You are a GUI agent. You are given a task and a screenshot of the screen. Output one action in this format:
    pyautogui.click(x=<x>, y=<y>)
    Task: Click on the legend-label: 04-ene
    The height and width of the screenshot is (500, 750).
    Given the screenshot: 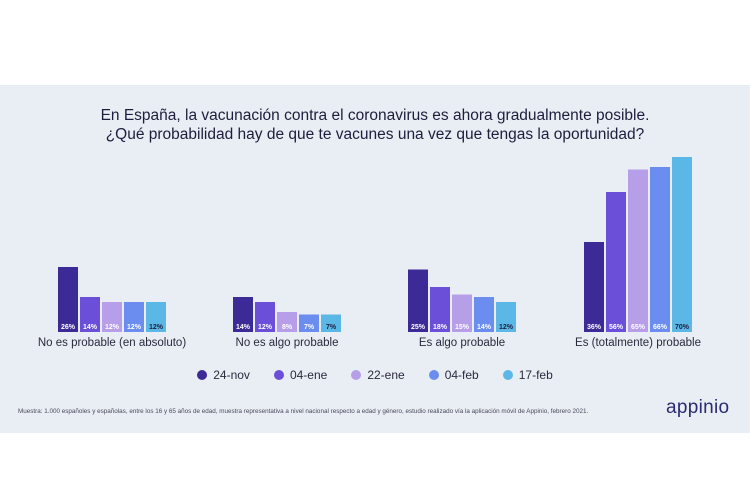 What is the action you would take?
    pyautogui.click(x=308, y=375)
    